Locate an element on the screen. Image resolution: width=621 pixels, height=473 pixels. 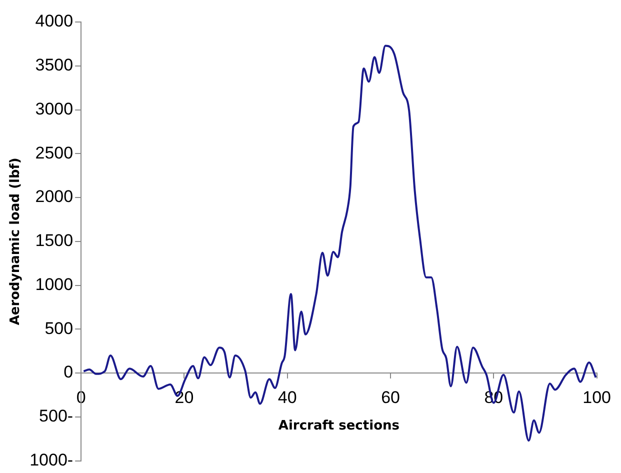
y-tick-label: 1000 is located at coordinates (54, 284).